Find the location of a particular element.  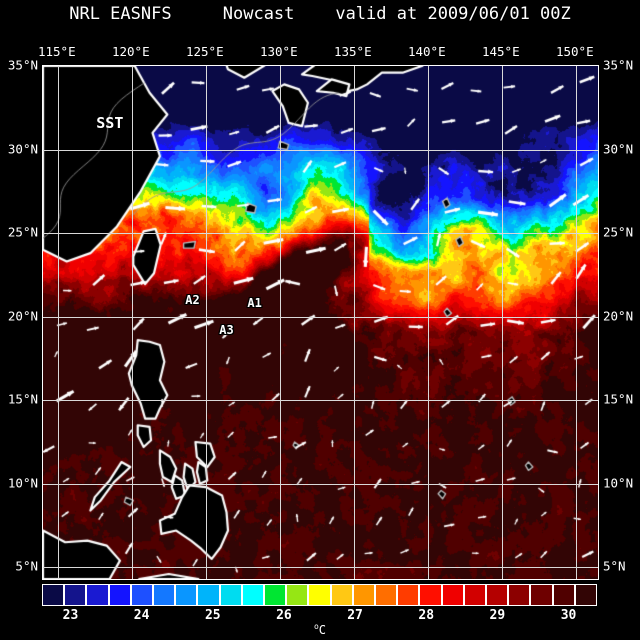

colorbar-tick-label: 26 is located at coordinates (284, 615).